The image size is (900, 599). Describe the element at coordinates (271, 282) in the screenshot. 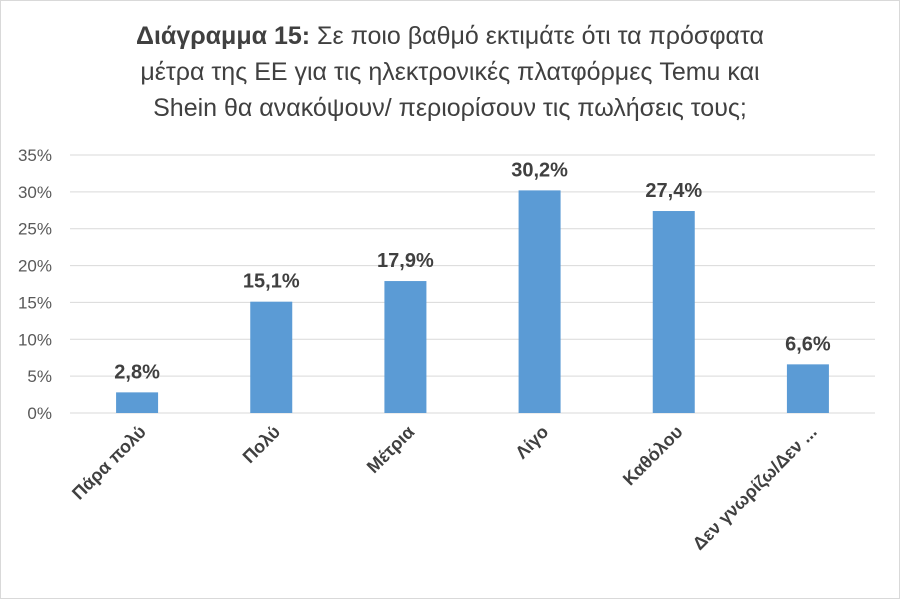

I see `data-label: 15,1%` at that location.